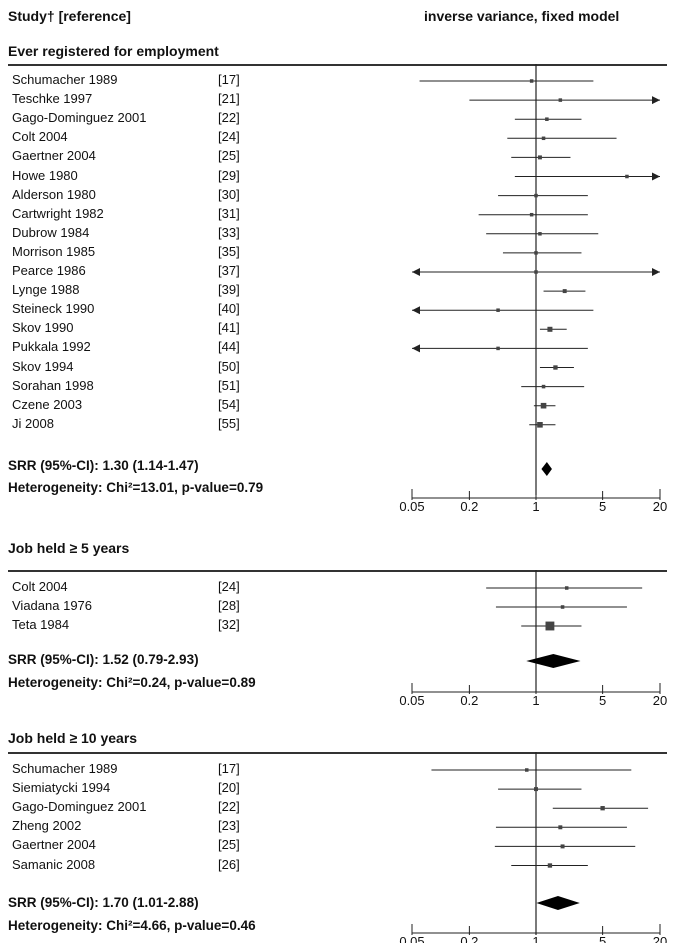 This screenshot has width=675, height=943. What do you see at coordinates (136, 487) in the screenshot?
I see `heterogeneity-ever-registered: Heterogeneity: Chi²=13.01, p-value=0.79` at bounding box center [136, 487].